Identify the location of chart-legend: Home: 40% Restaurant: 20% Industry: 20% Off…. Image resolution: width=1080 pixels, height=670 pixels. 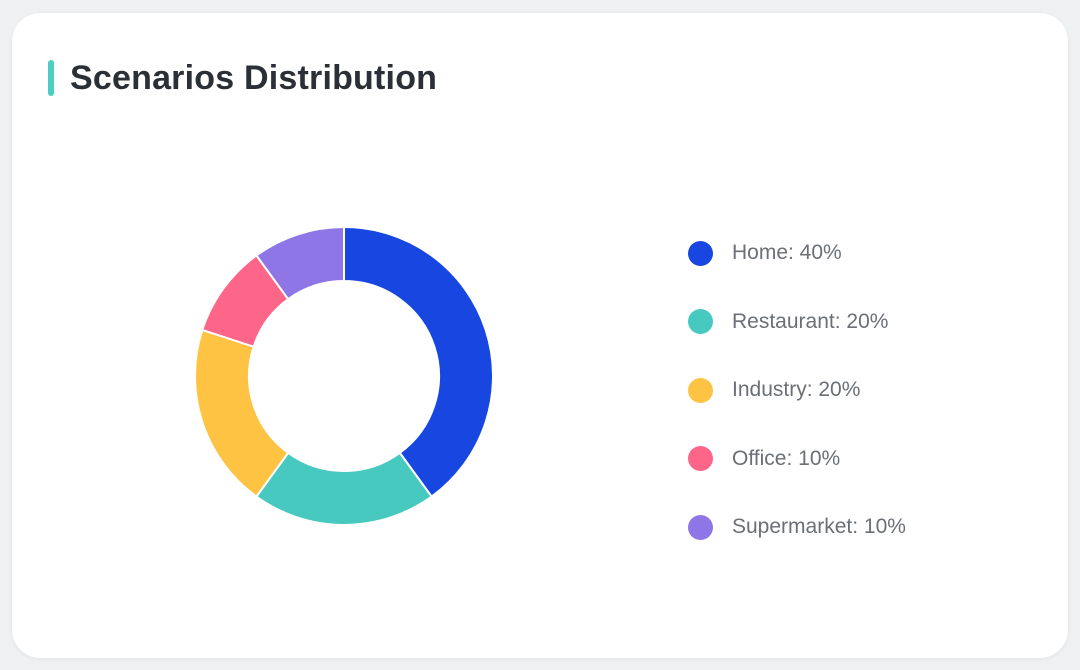
(797, 390).